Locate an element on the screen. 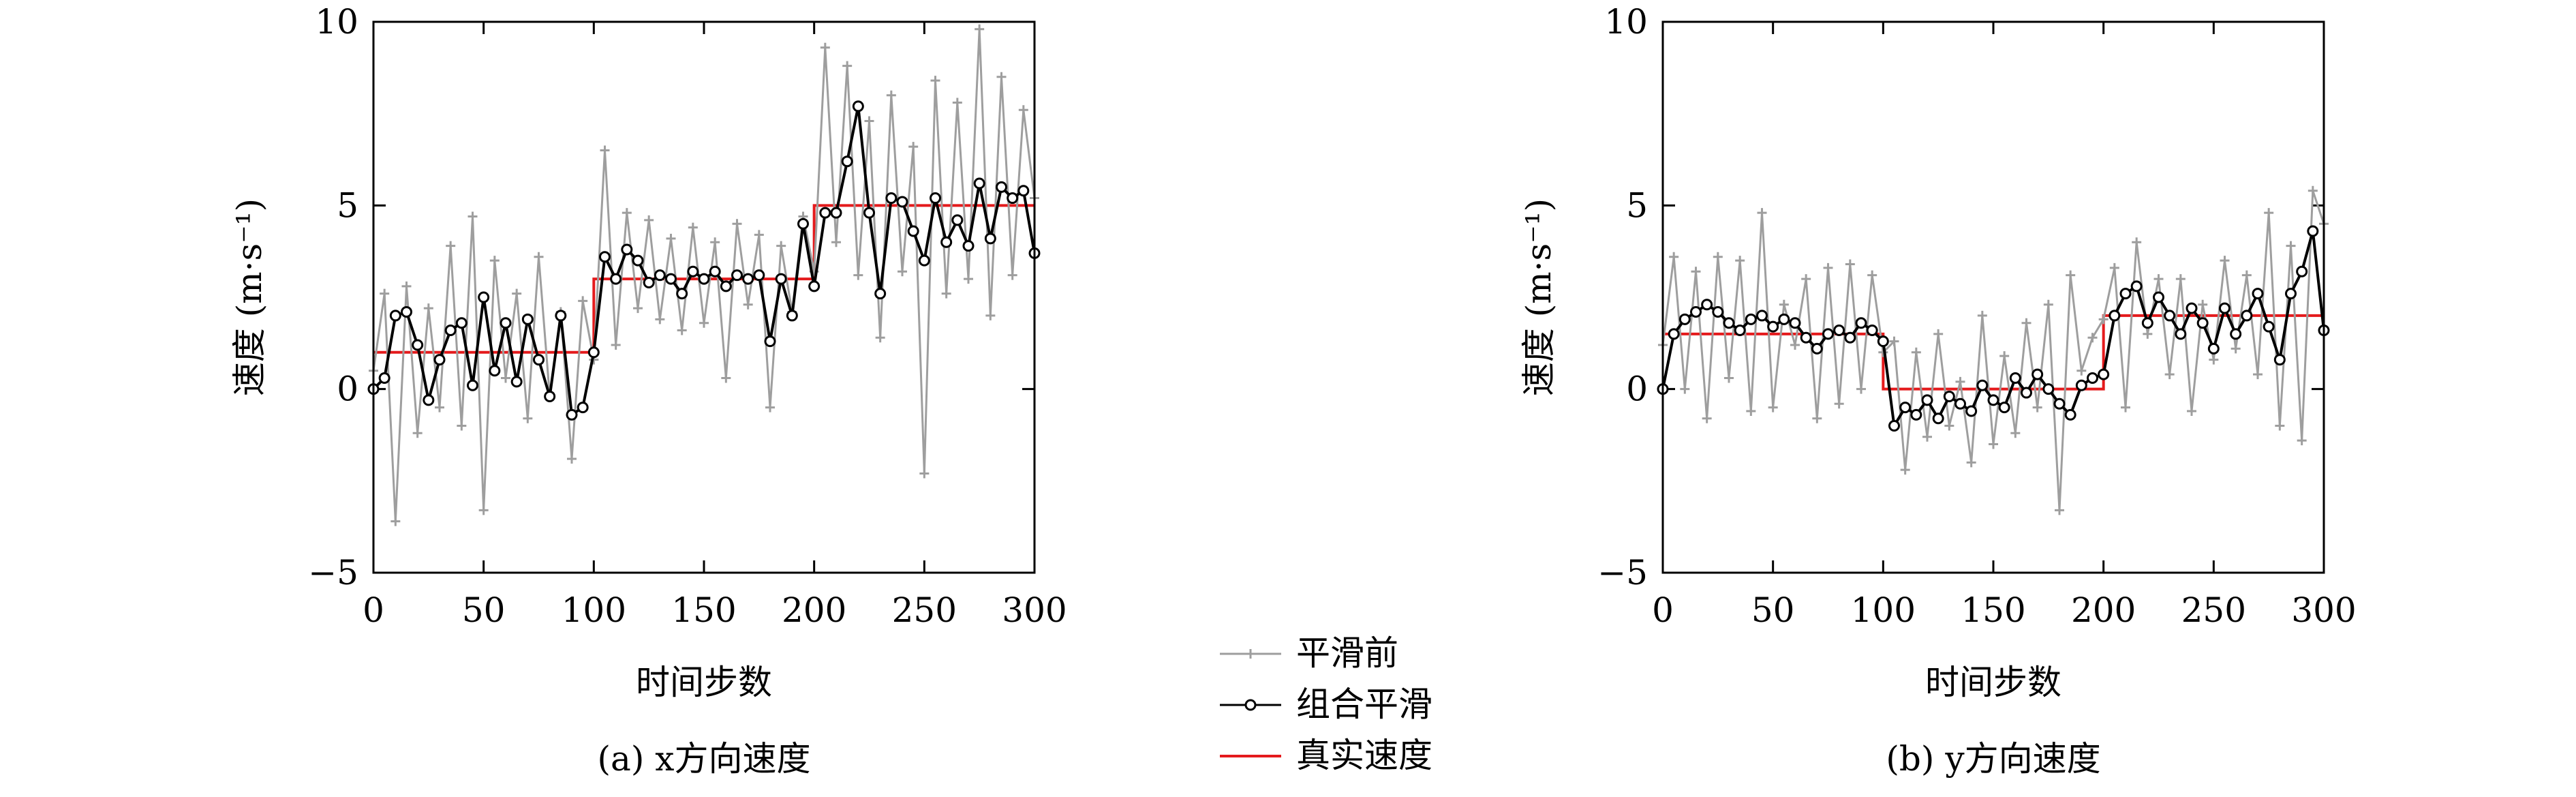  legend-label-smoothed: 组合平滑 is located at coordinates (1364, 704).